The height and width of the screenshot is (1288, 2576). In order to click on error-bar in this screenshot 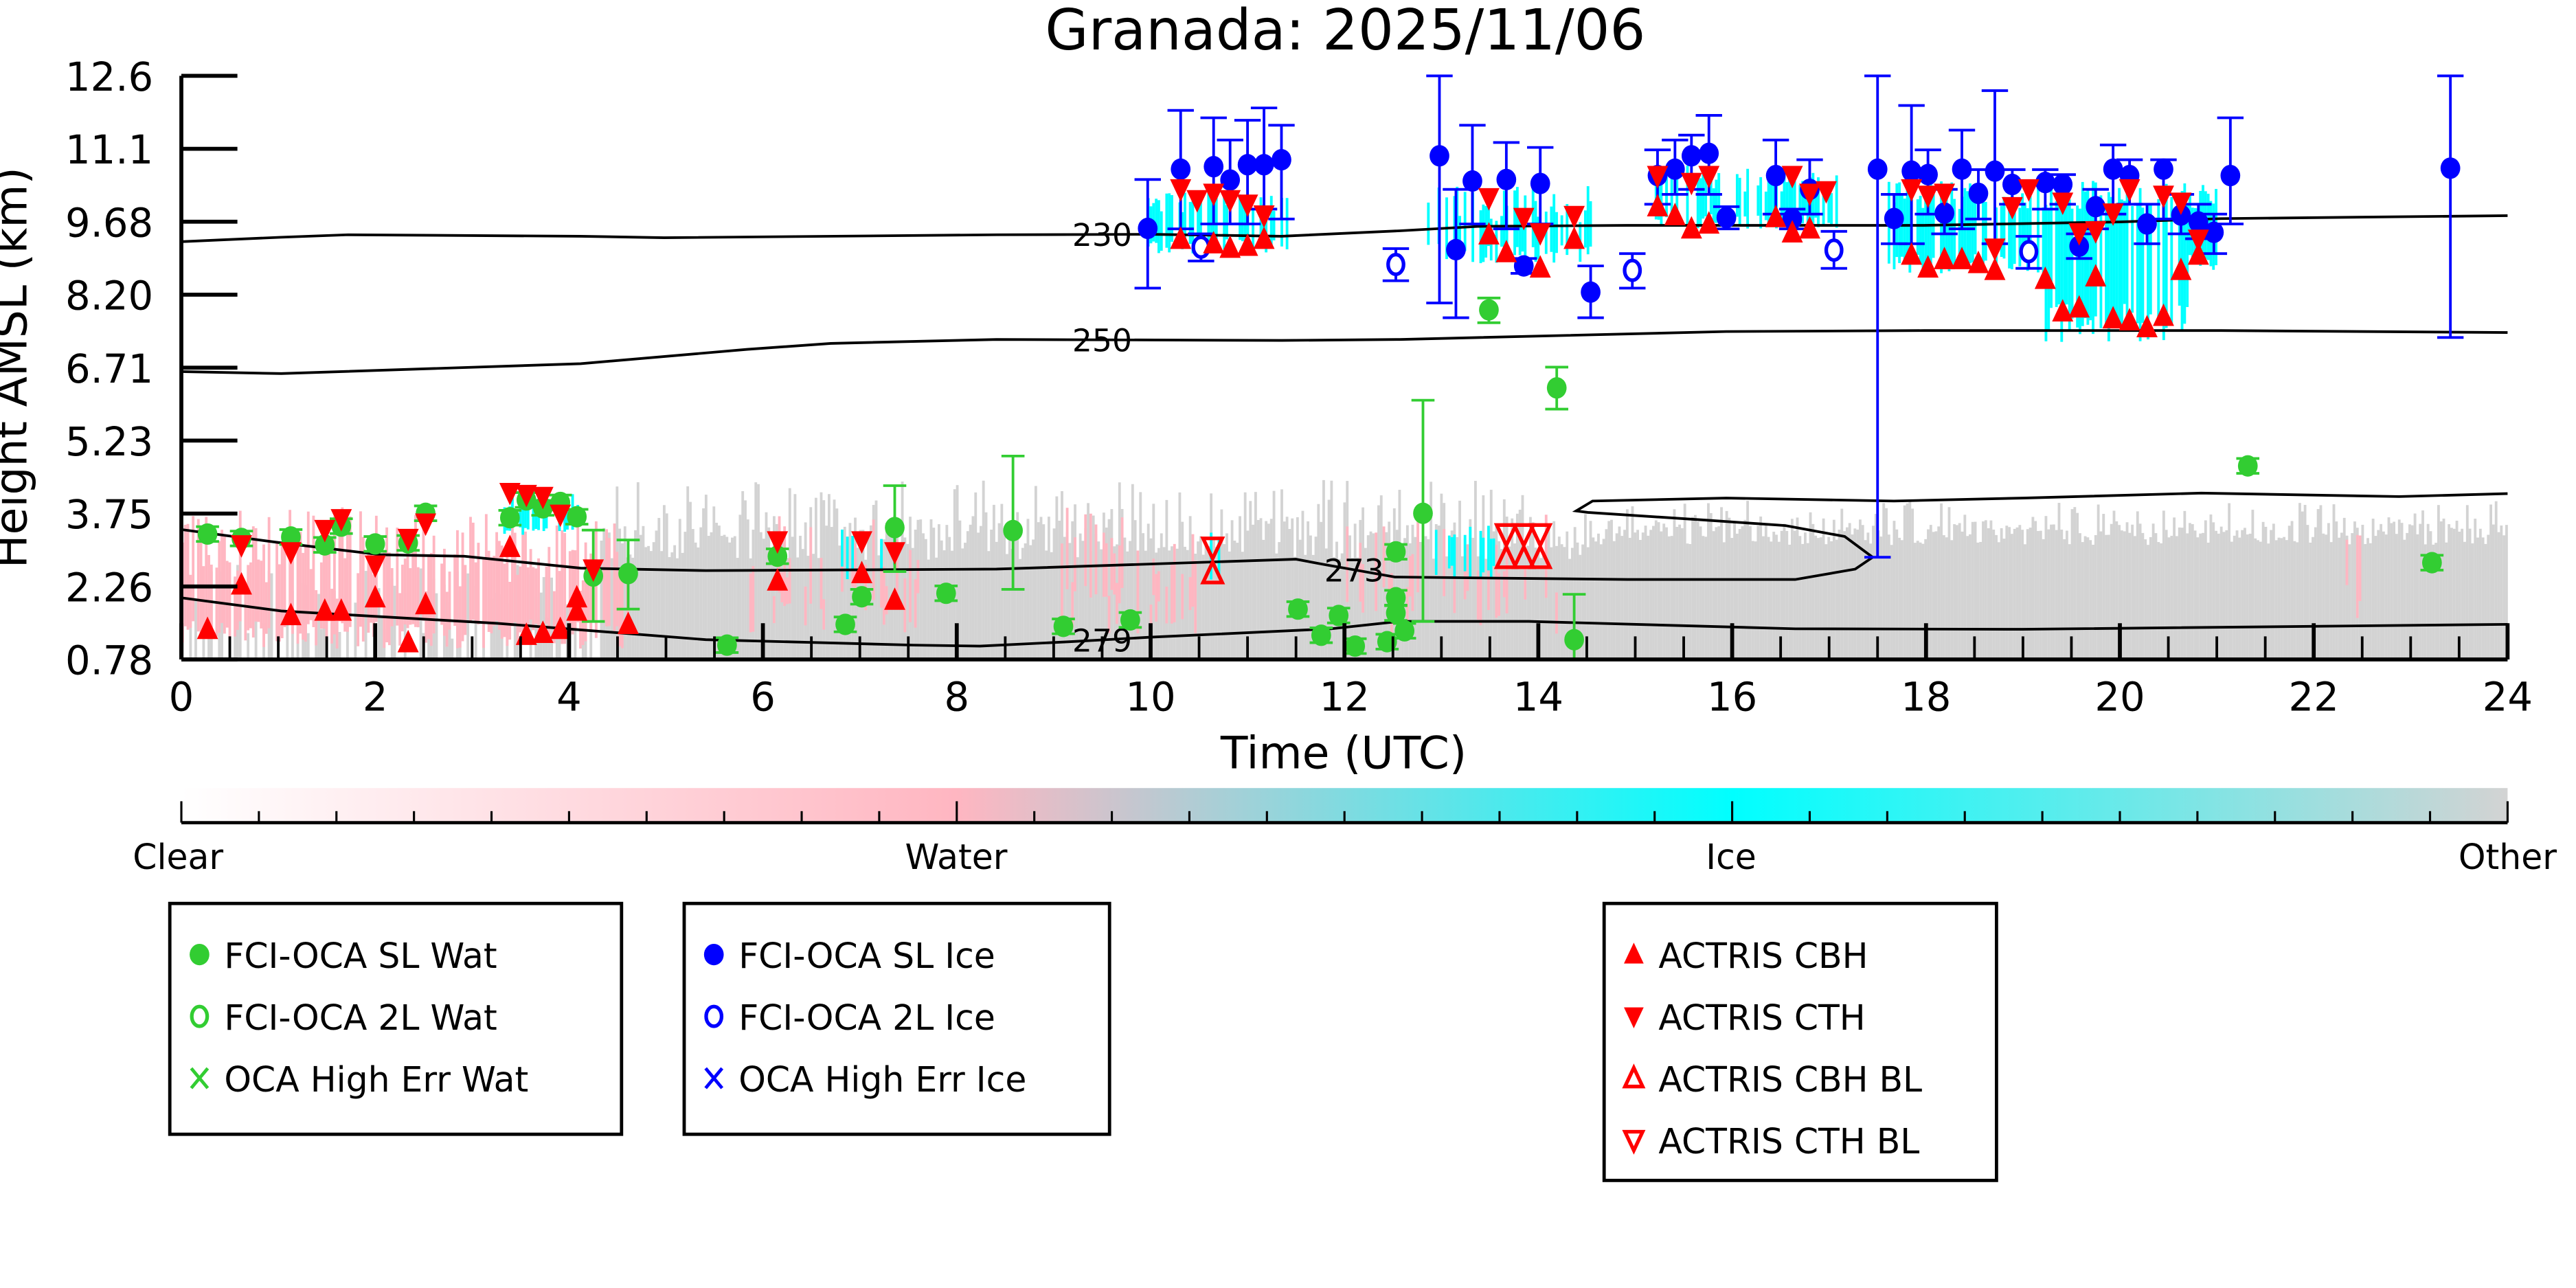, I will do `click(1439, 189)`.